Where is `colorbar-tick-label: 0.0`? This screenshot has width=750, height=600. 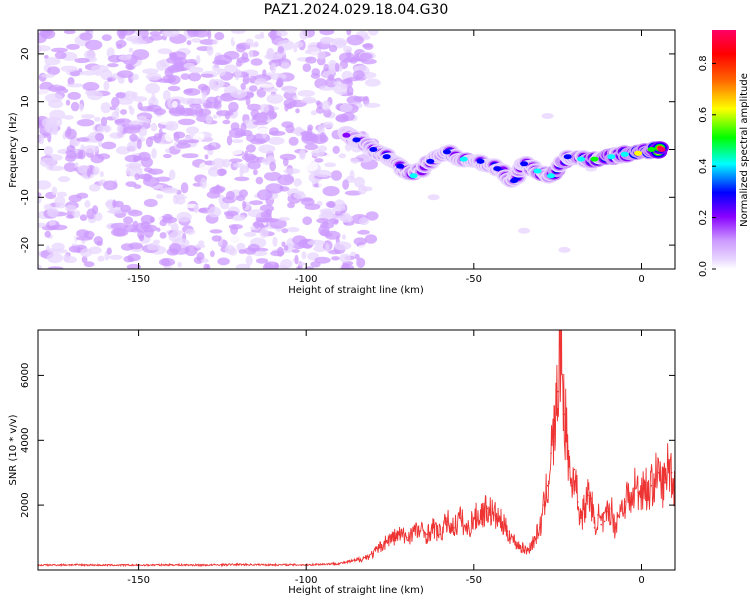
colorbar-tick-label: 0.0 is located at coordinates (703, 269).